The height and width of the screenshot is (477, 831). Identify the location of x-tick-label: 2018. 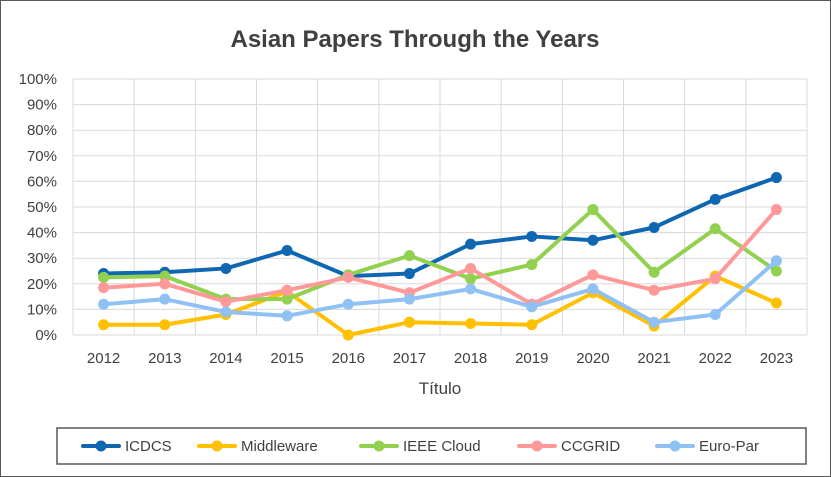
(470, 358).